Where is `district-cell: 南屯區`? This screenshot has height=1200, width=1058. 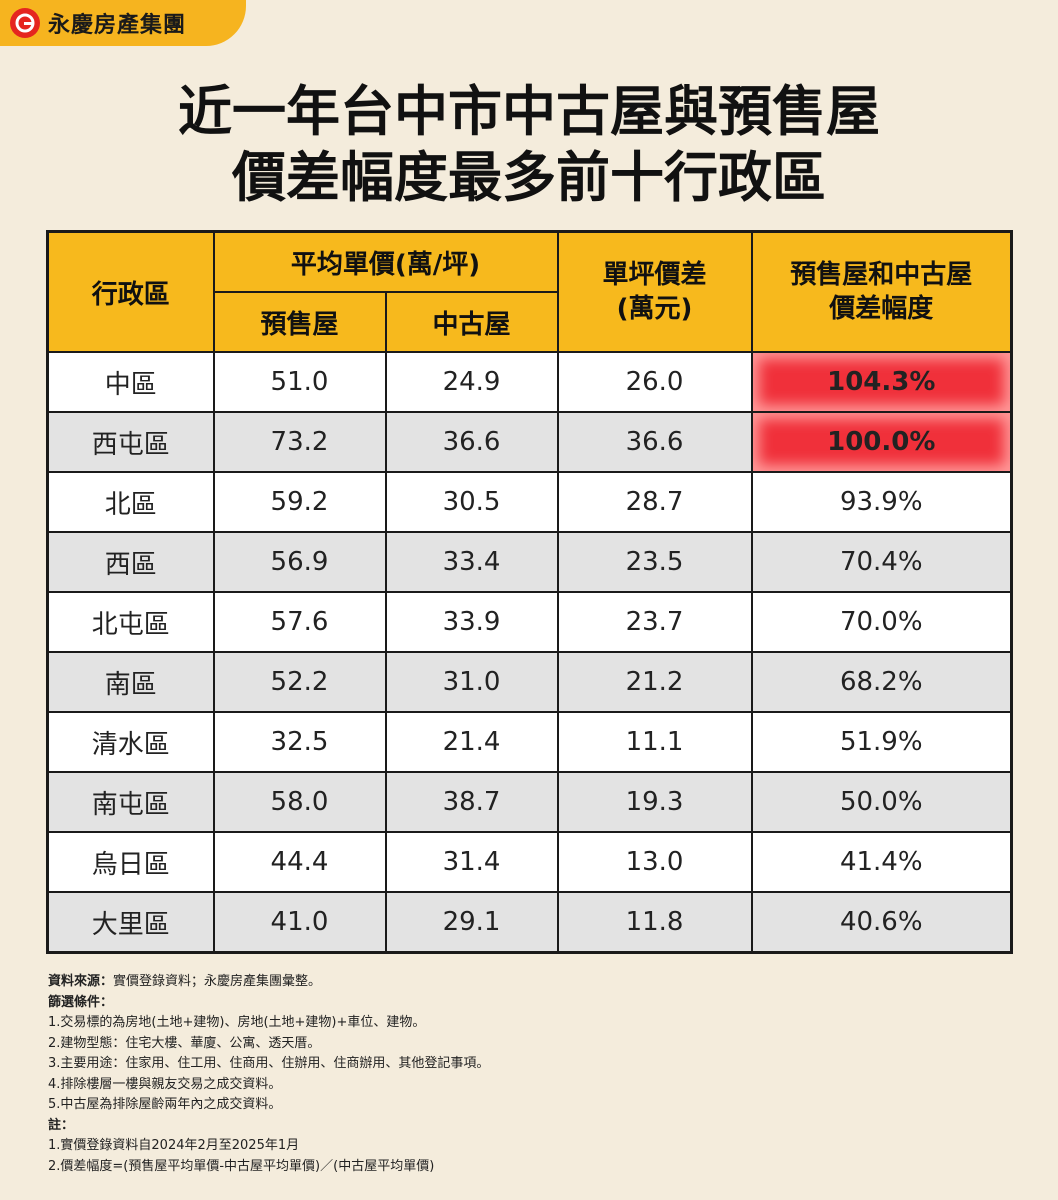
district-cell: 南屯區 is located at coordinates (130, 802).